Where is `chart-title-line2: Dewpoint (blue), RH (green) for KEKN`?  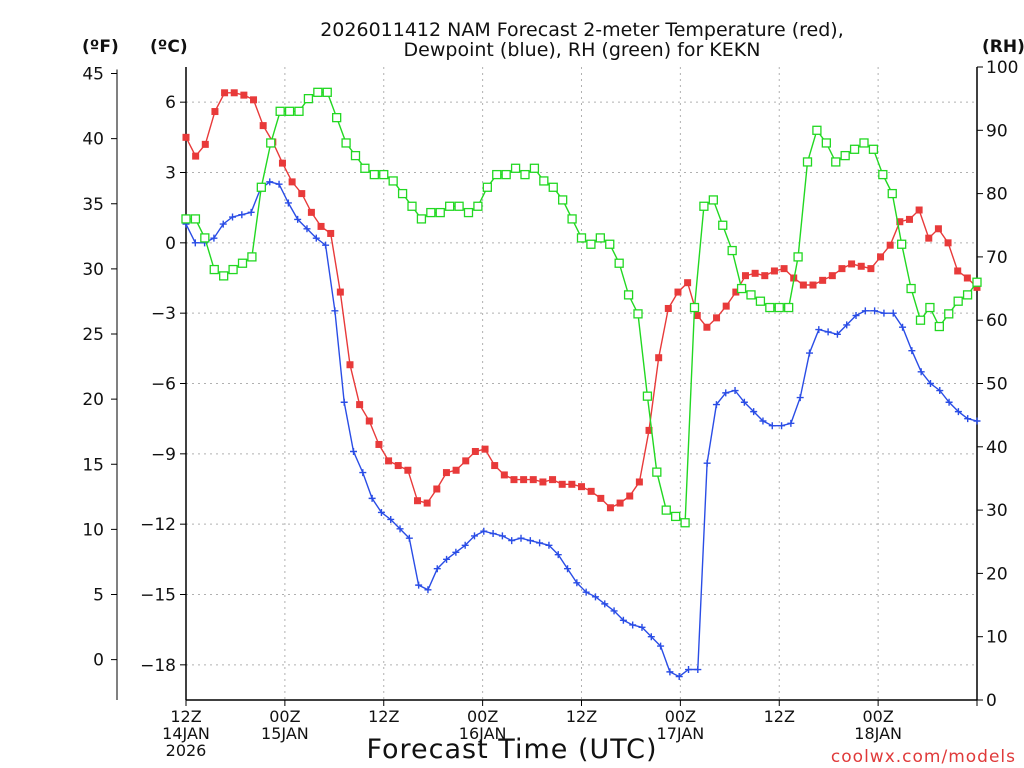
chart-title-line2: Dewpoint (blue), RH (green) for KEKN is located at coordinates (582, 50).